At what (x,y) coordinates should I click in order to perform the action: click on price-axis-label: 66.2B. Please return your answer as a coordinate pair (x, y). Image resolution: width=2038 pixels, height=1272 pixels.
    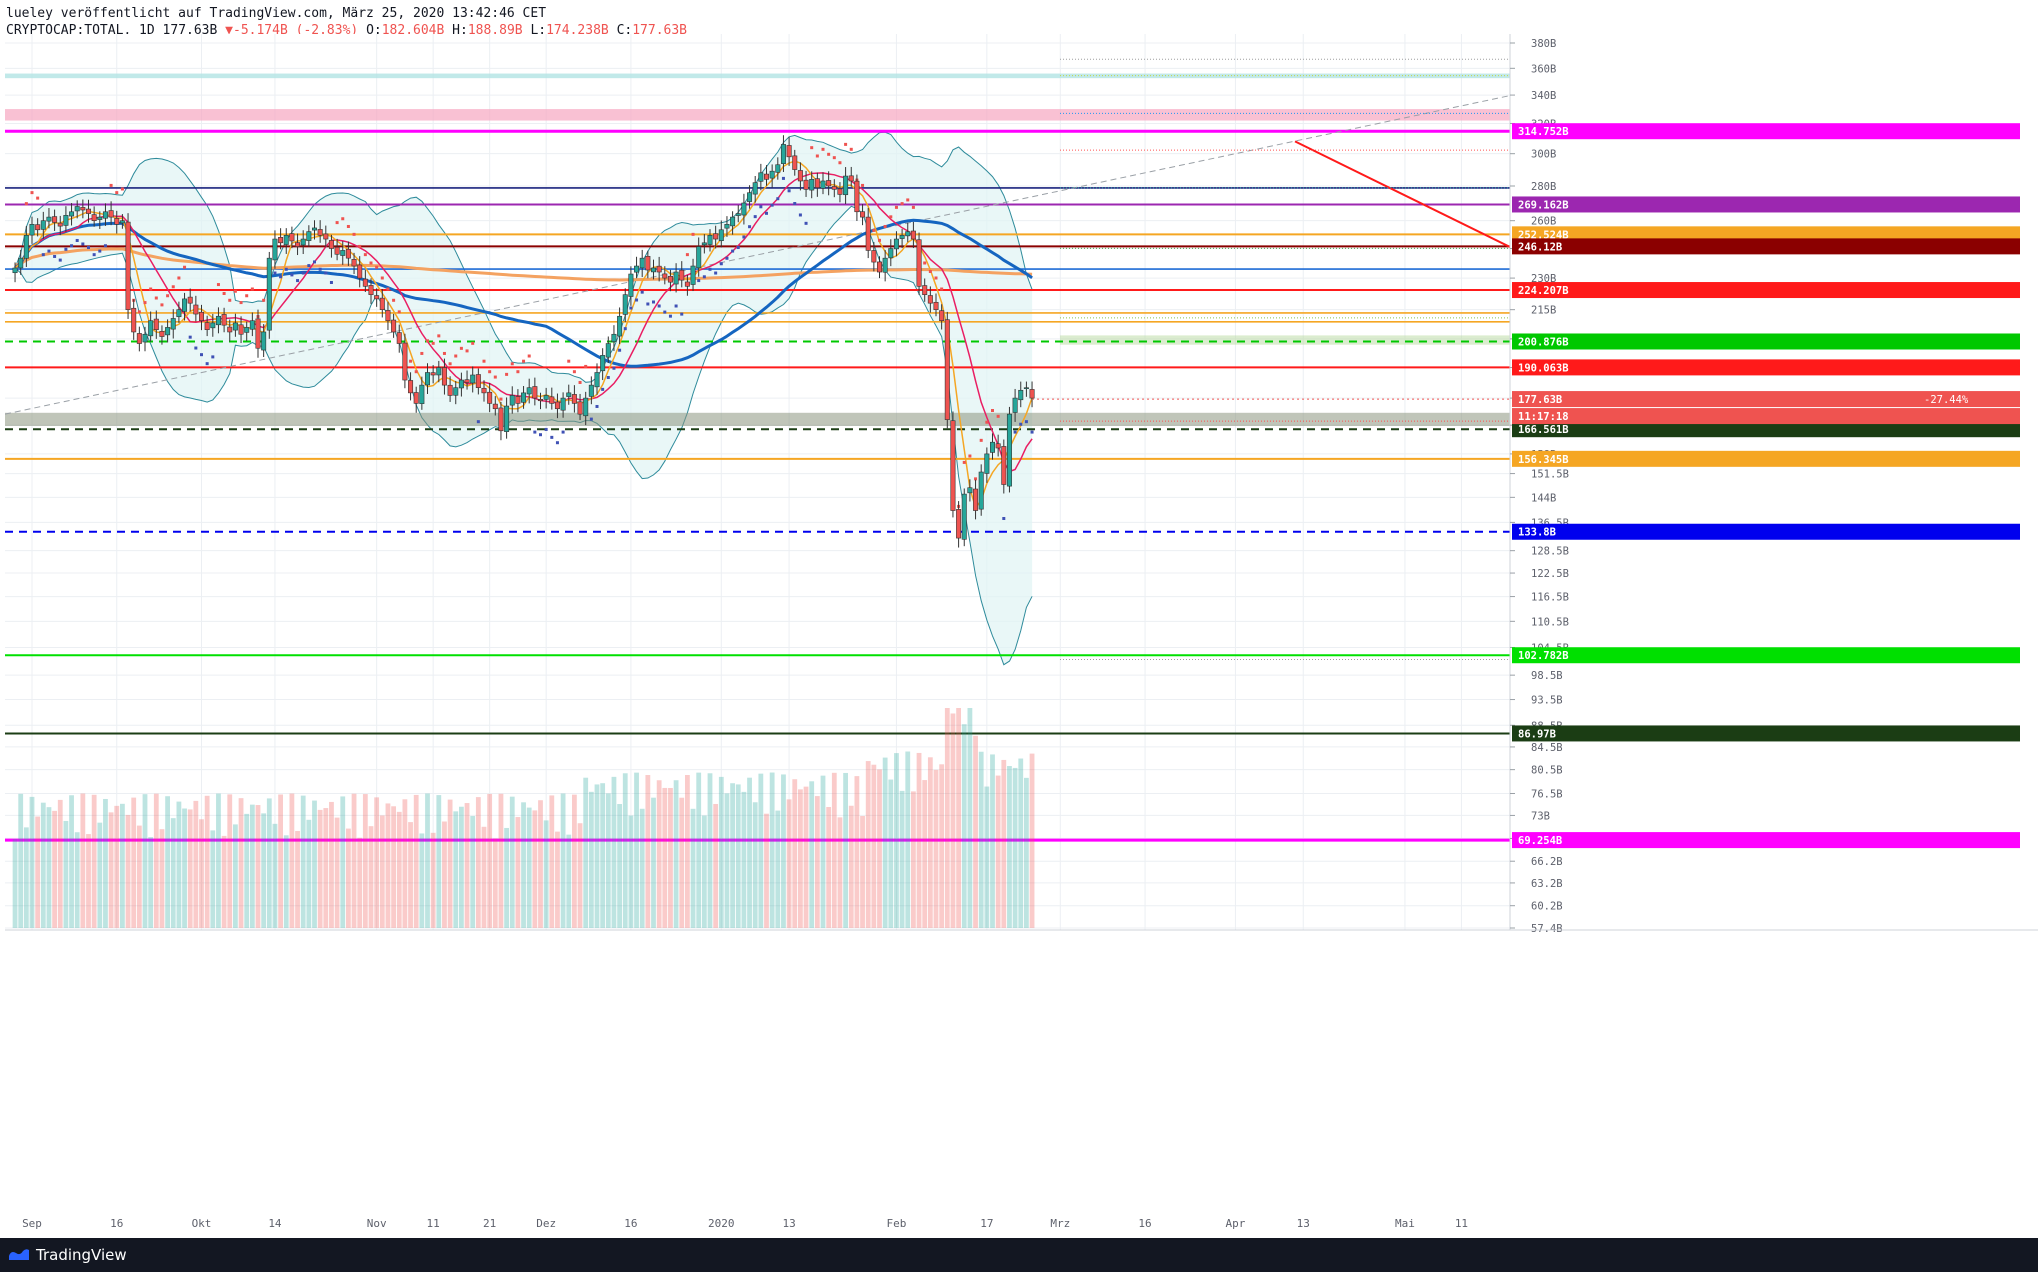
    Looking at the image, I should click on (1547, 862).